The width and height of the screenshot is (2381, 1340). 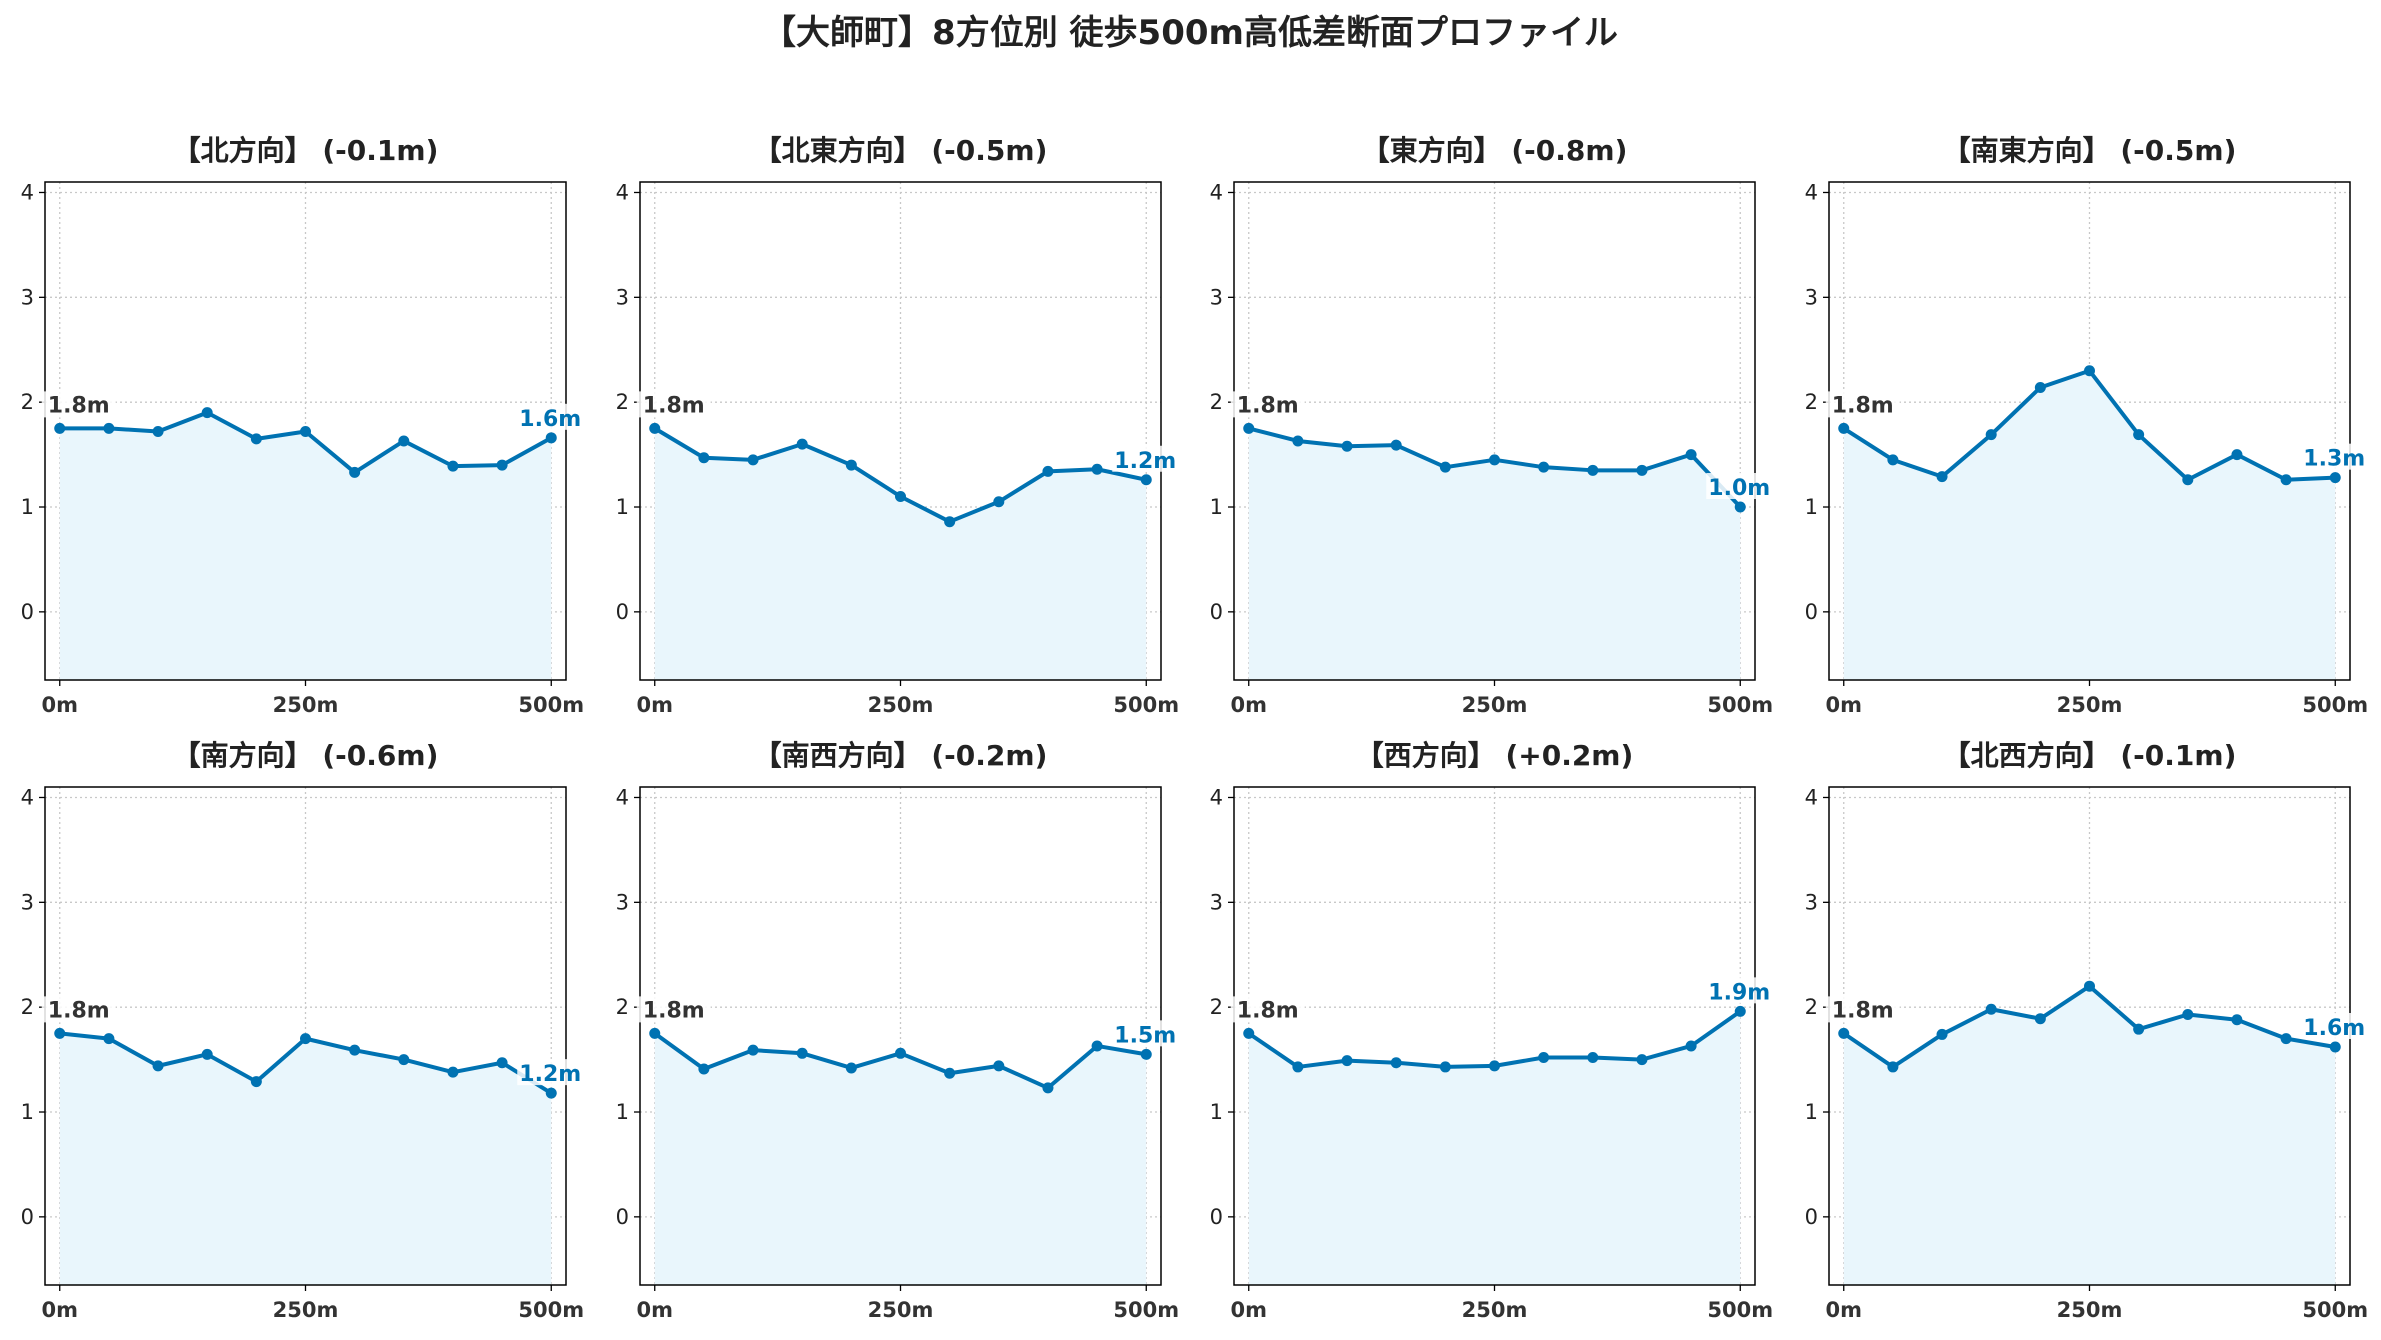 I want to click on end-elevation-label: 1.3m, so click(x=2334, y=459).